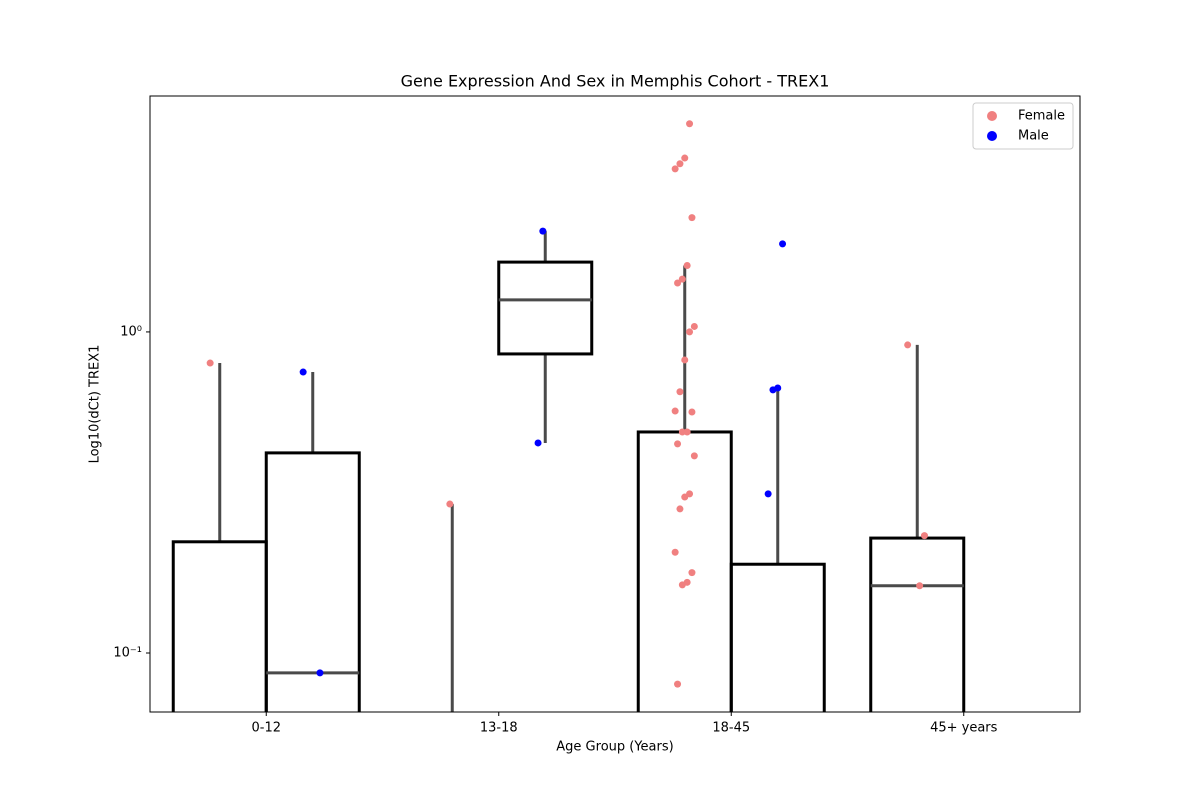 This screenshot has height=804, width=1200. What do you see at coordinates (964, 728) in the screenshot?
I see `x-tick-label: 45+ years` at bounding box center [964, 728].